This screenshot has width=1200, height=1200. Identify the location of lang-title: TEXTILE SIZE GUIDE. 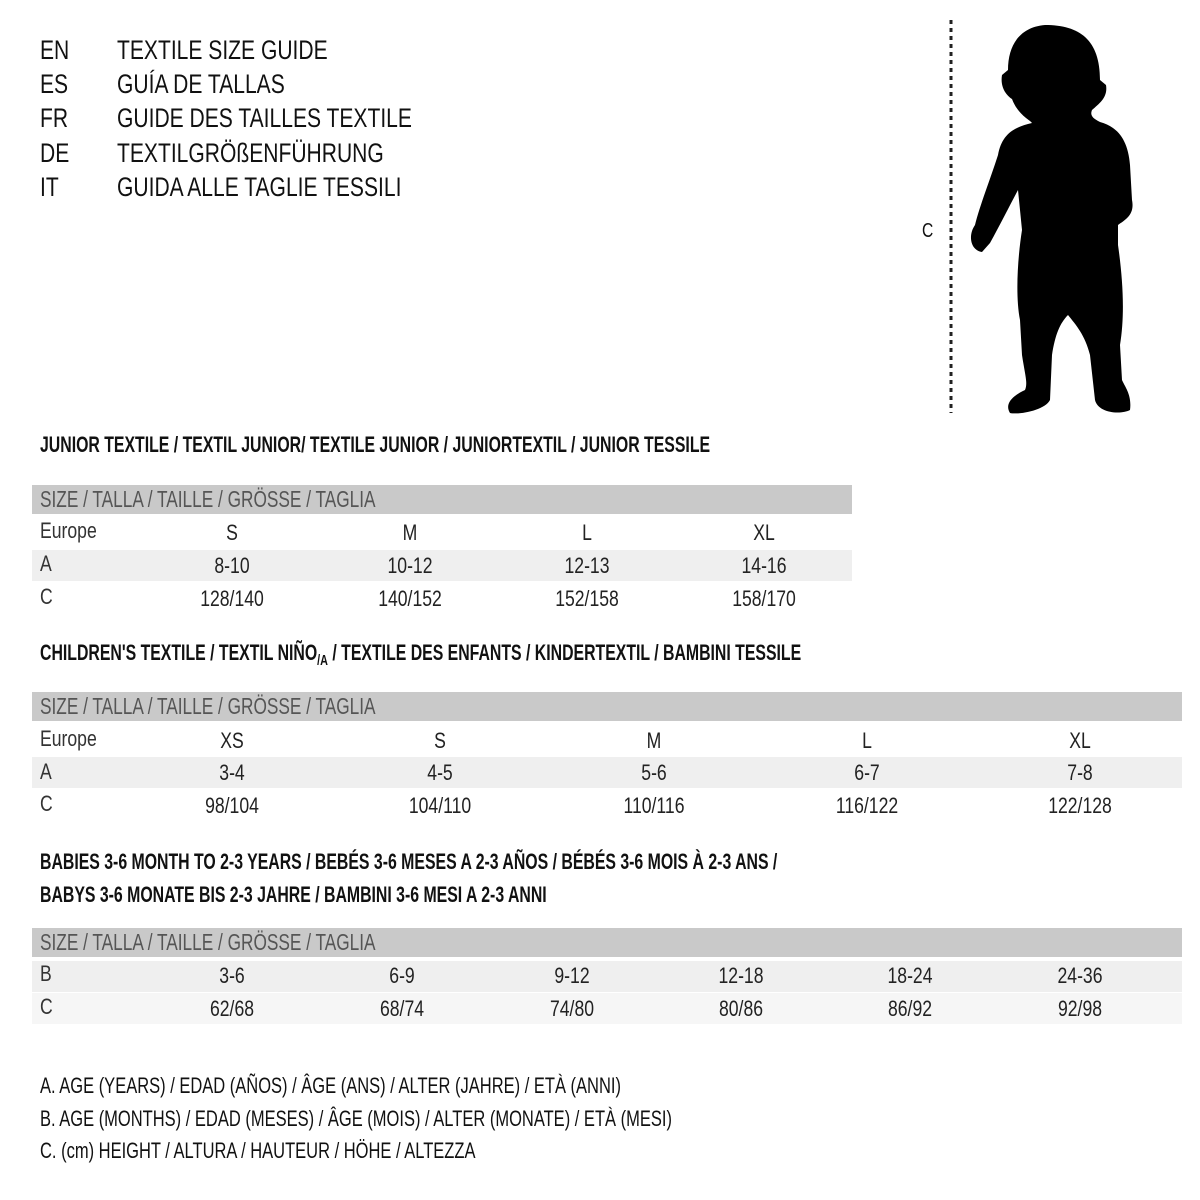
(222, 50).